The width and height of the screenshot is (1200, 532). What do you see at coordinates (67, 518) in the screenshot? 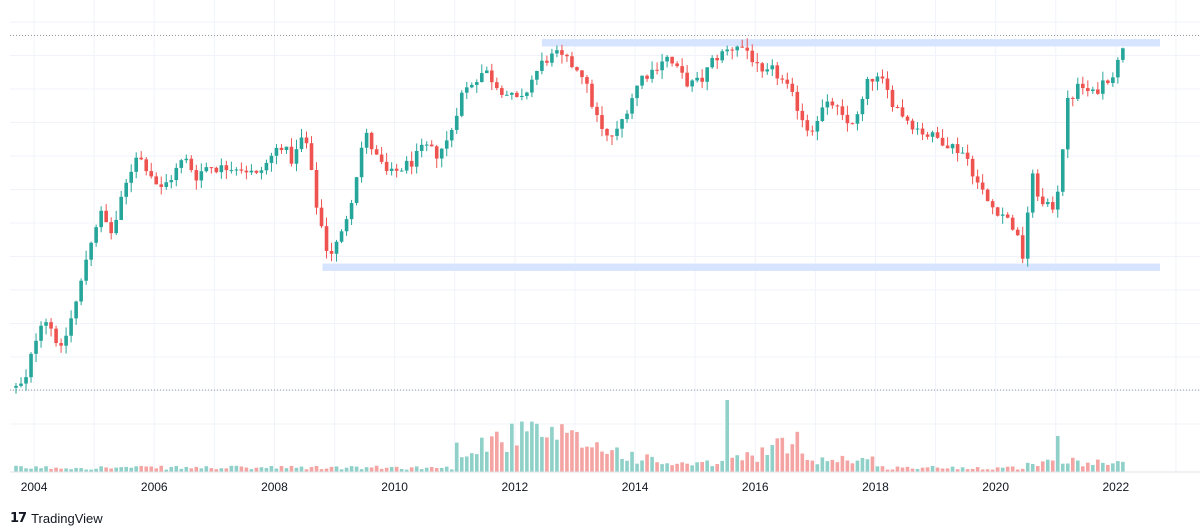
I see `brand-name: TradingView` at bounding box center [67, 518].